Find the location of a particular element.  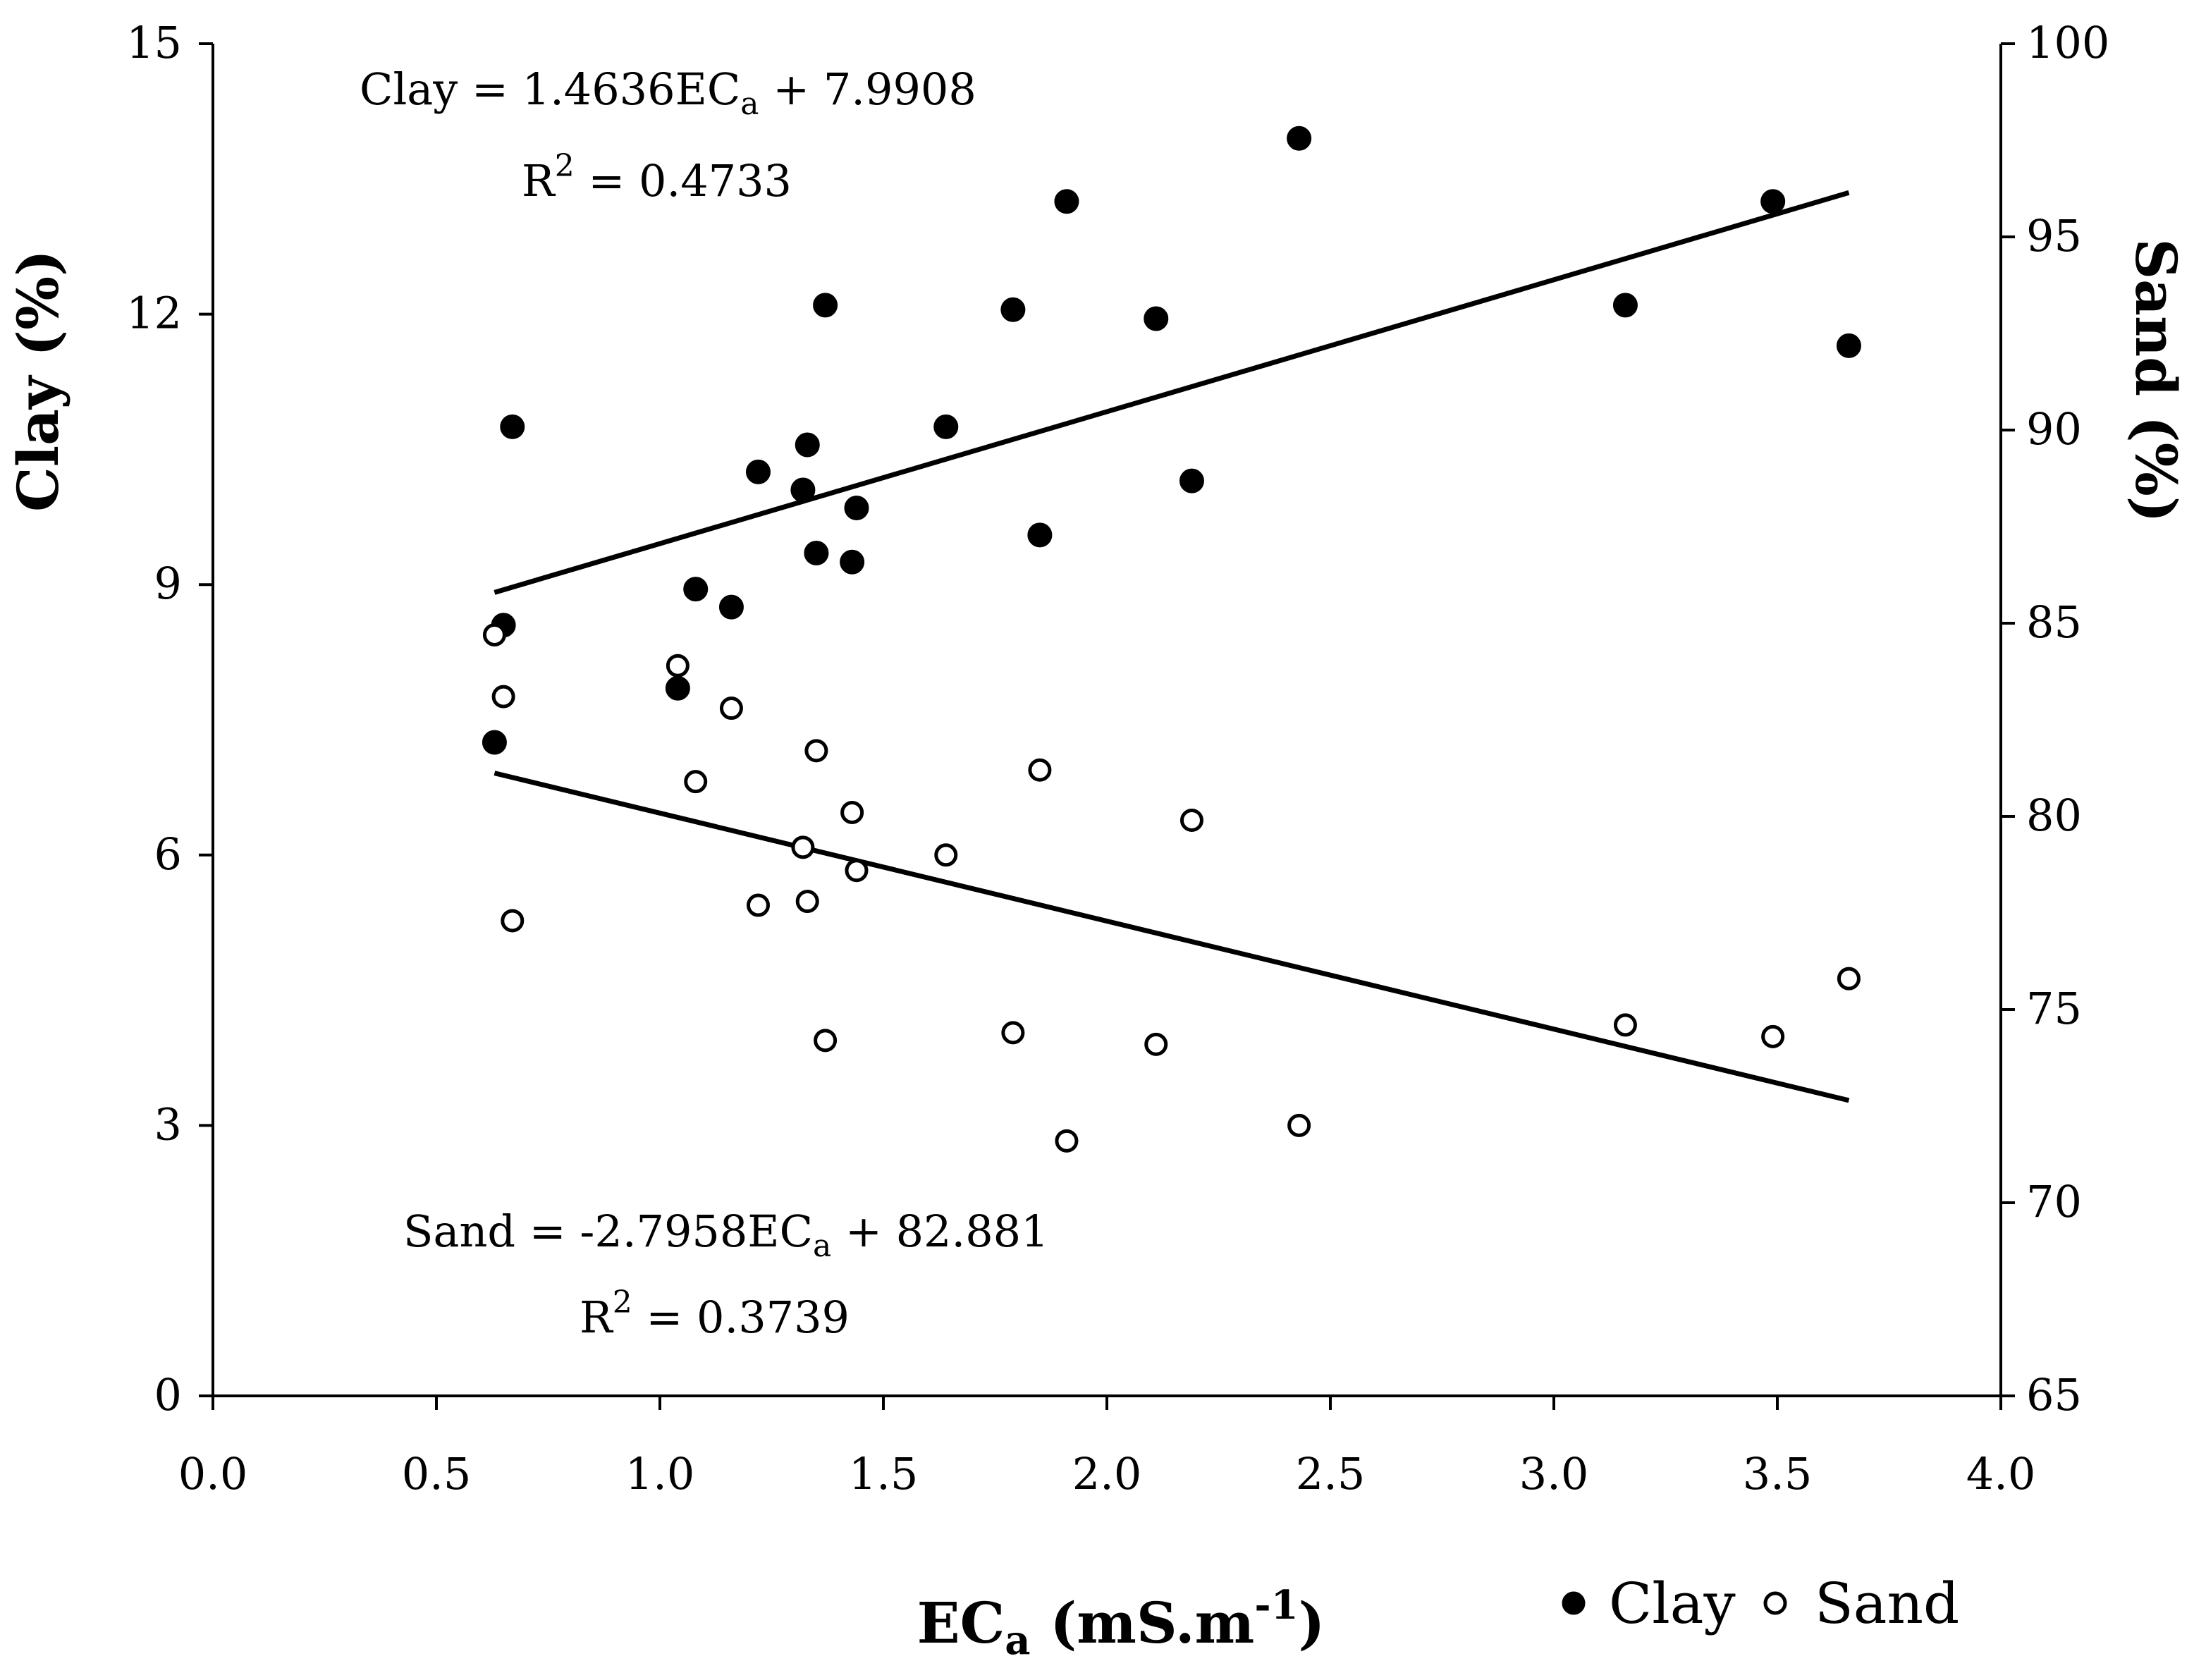

x-tick-label: 1.5 is located at coordinates (884, 1474).